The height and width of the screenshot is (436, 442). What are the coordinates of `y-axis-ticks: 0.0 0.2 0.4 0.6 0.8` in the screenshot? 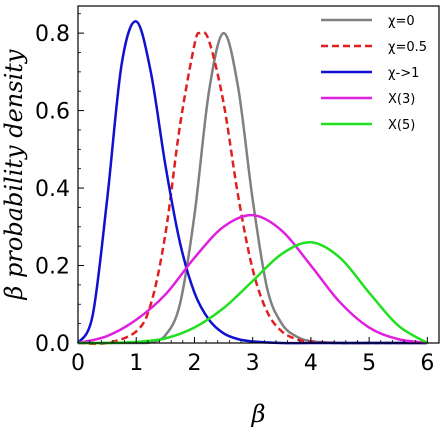 It's located at (59, 185).